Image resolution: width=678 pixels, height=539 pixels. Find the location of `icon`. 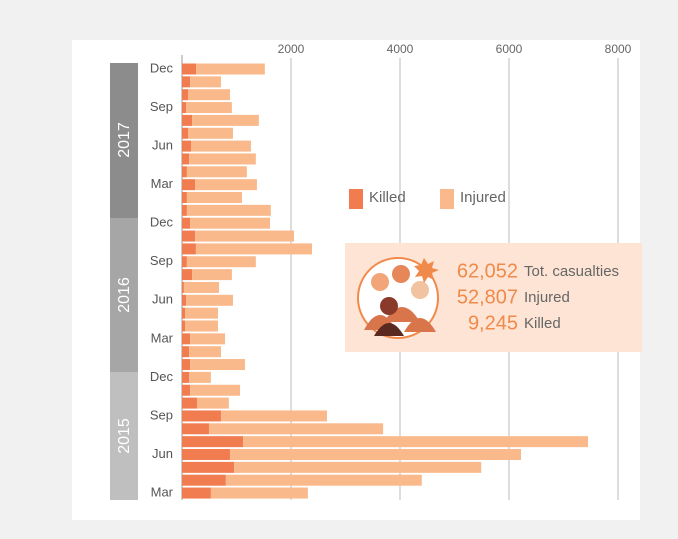

icon is located at coordinates (398, 298).